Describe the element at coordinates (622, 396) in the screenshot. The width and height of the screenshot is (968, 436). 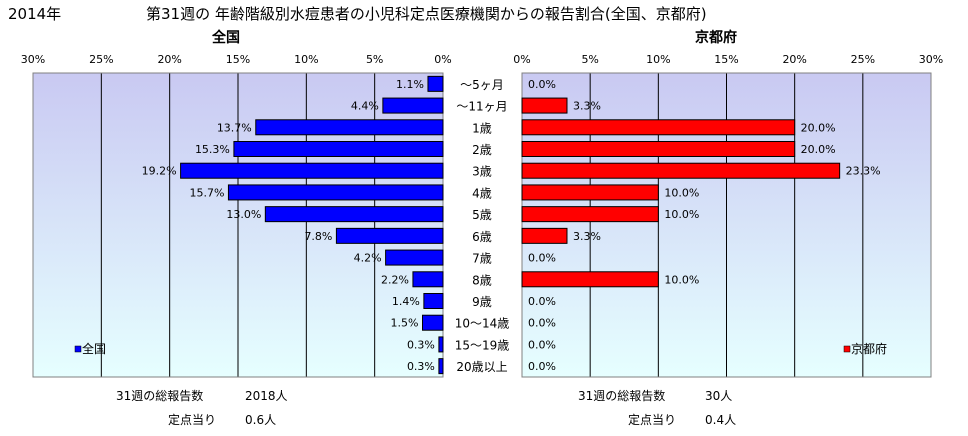
I see `kyoto-total-label: 31週の総報告数` at that location.